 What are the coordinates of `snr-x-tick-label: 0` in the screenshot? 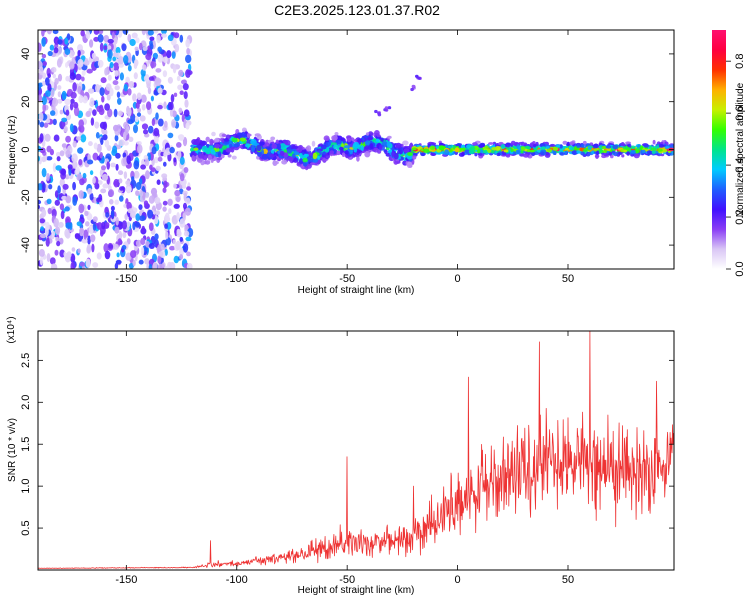 It's located at (458, 580).